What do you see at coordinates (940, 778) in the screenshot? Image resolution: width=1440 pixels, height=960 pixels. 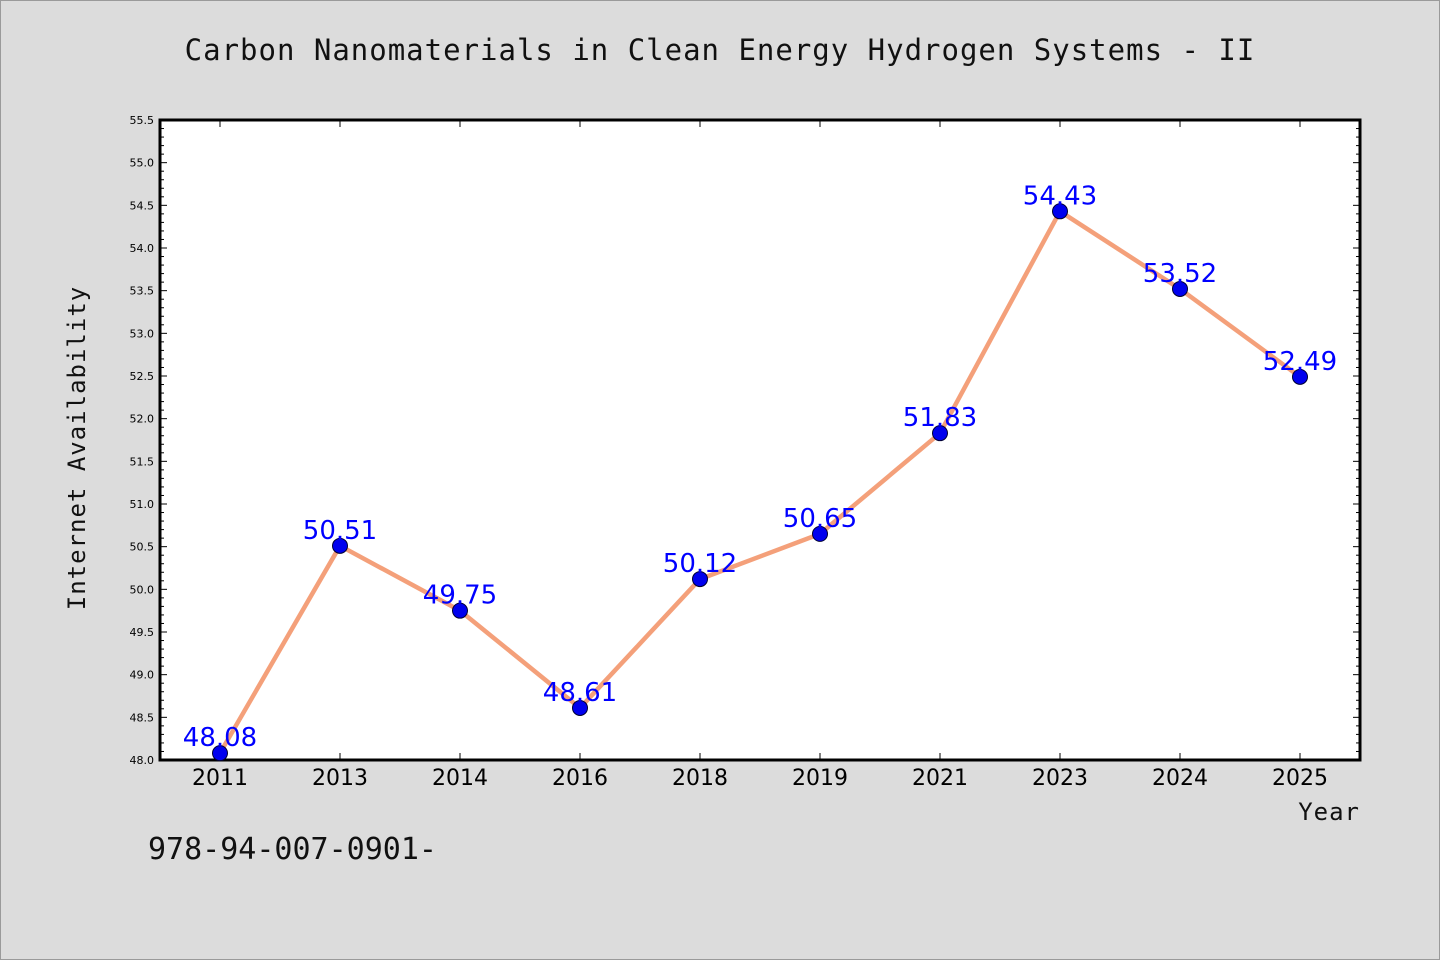 I see `x-tick-label: 2021` at bounding box center [940, 778].